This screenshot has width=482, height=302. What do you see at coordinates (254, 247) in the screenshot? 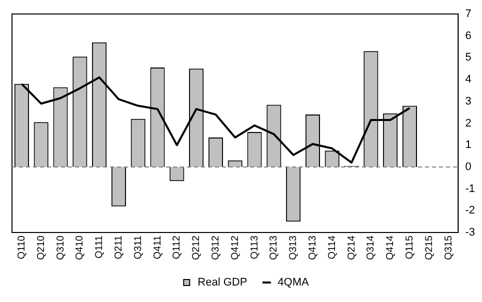
I see `x-tick-label: Q113` at bounding box center [254, 247].